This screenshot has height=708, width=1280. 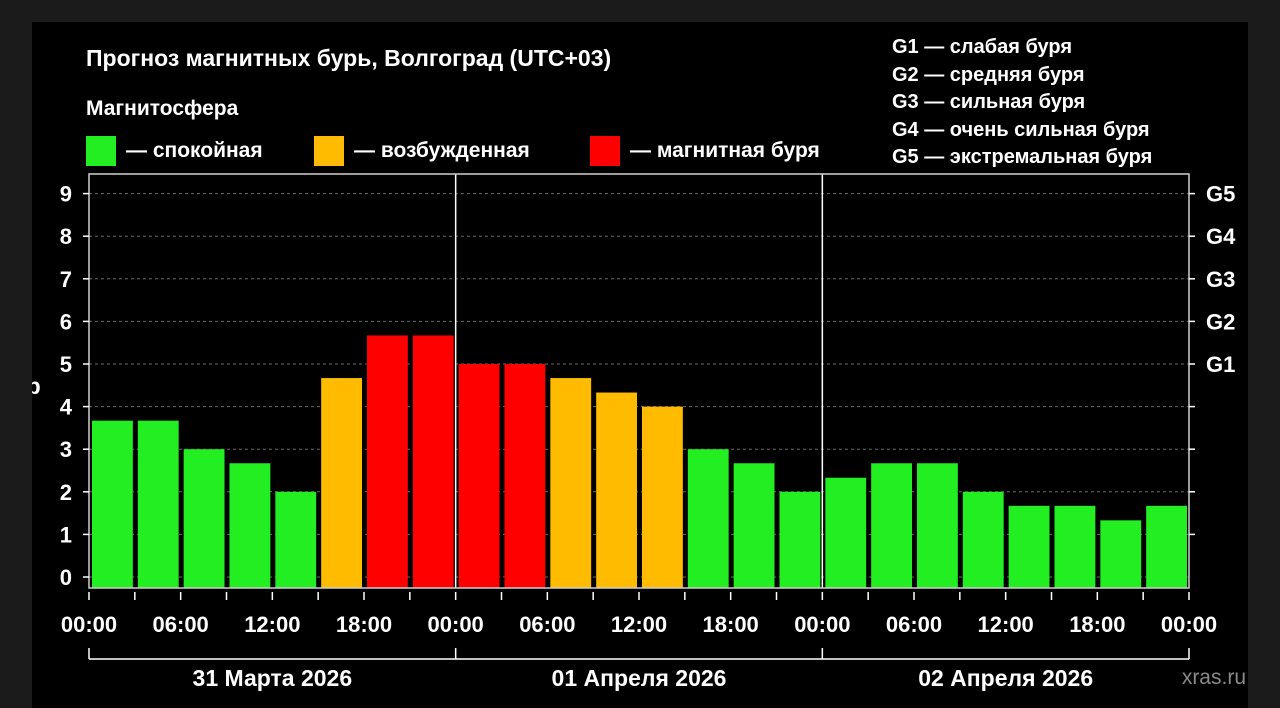 What do you see at coordinates (66, 407) in the screenshot?
I see `y-tick-label: 4` at bounding box center [66, 407].